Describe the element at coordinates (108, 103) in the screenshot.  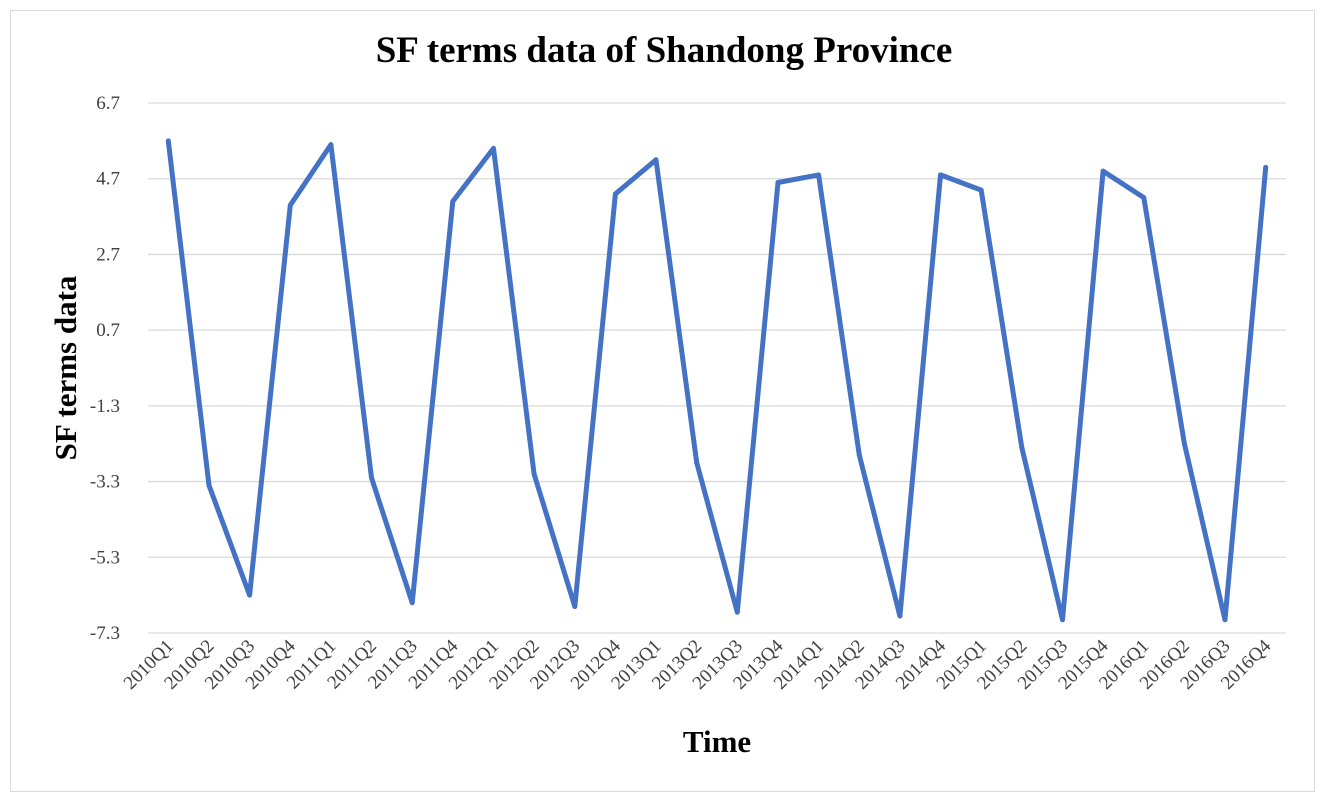
I see `y-tick-label: 6.7` at that location.